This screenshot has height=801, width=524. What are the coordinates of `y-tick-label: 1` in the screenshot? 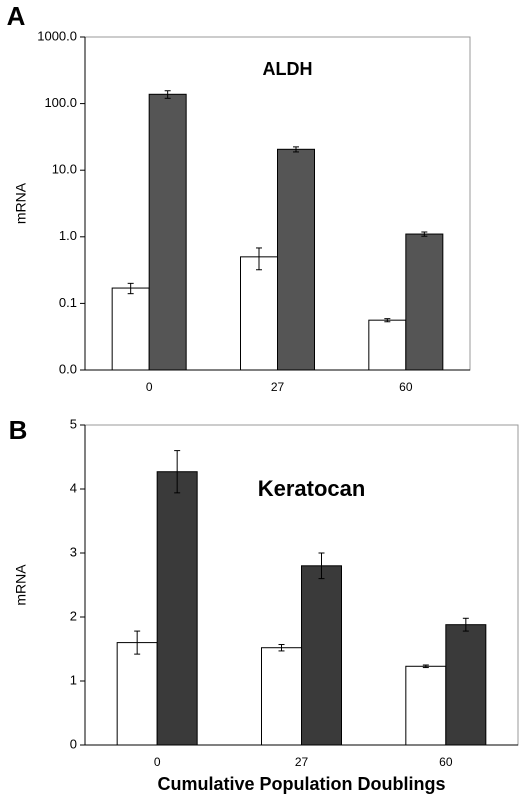 It's located at (73, 679).